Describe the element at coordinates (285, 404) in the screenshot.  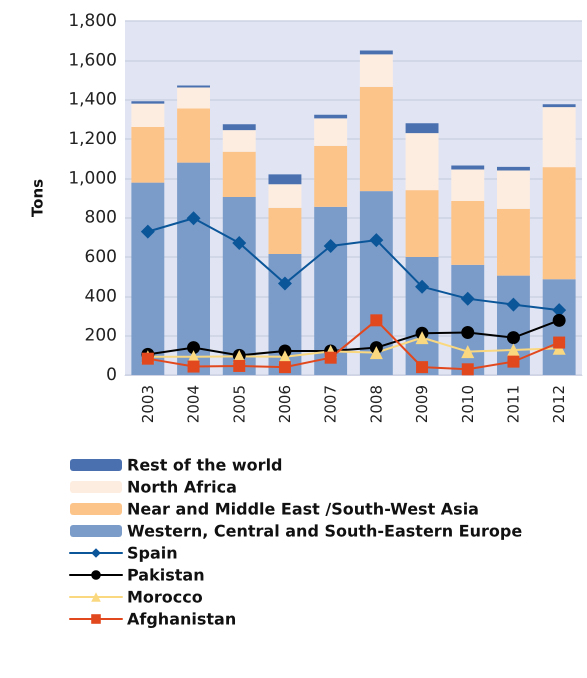
I see `x-tick-label: 2006` at that location.